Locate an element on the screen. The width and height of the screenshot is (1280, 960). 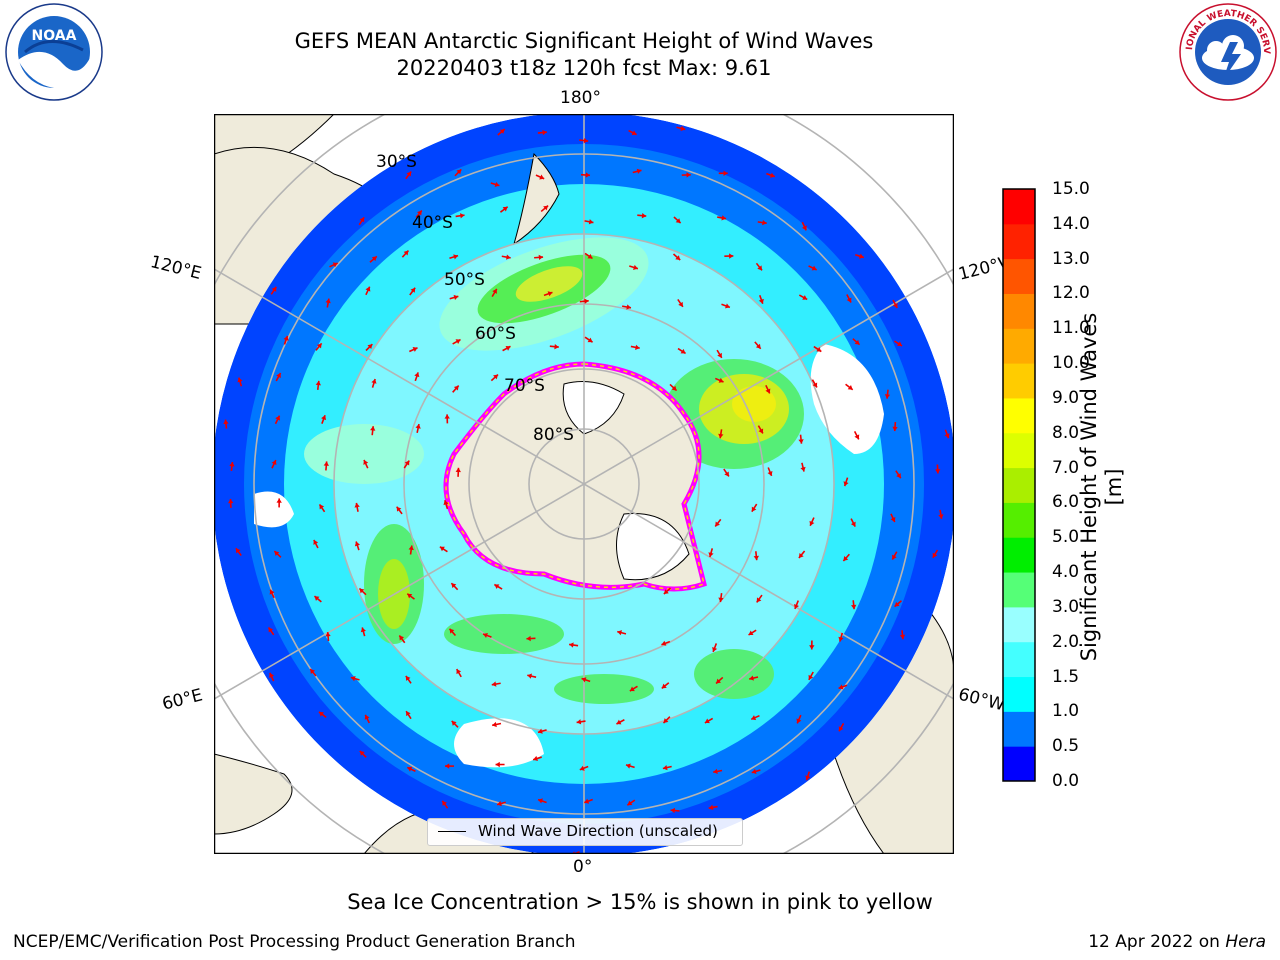
lon-label-0: 0° is located at coordinates (583, 867).